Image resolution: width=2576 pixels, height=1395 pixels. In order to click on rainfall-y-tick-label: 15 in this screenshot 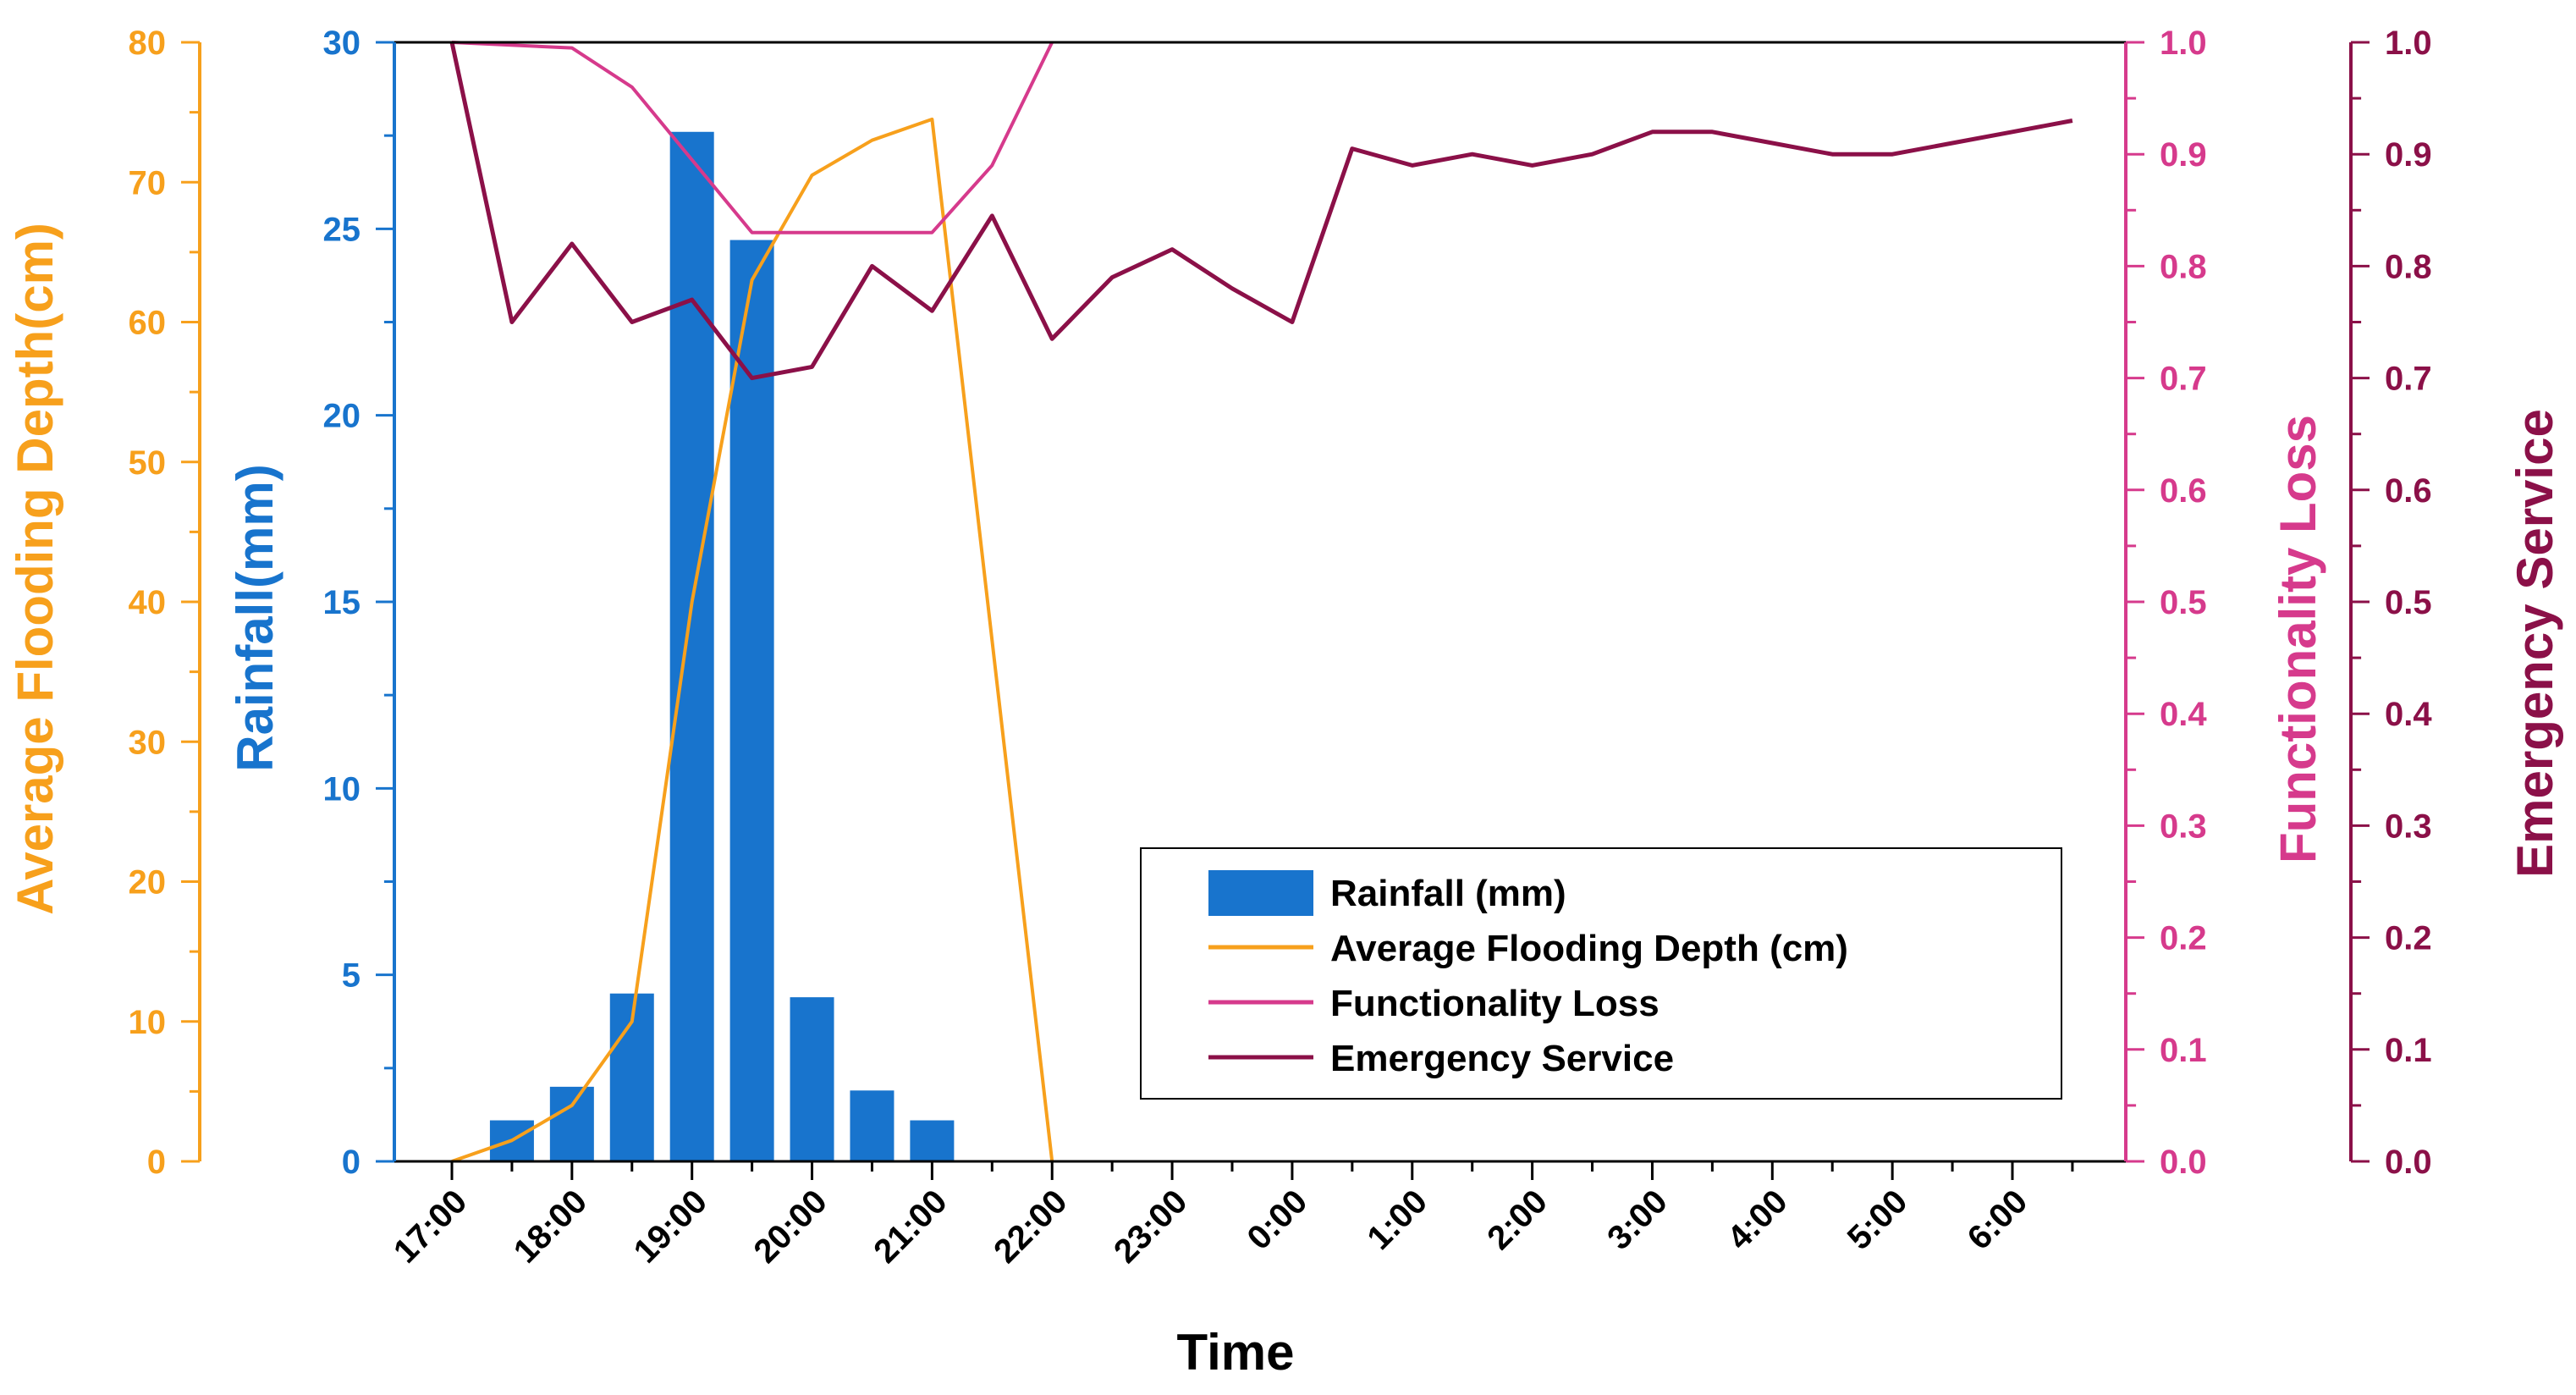, I will do `click(342, 602)`.